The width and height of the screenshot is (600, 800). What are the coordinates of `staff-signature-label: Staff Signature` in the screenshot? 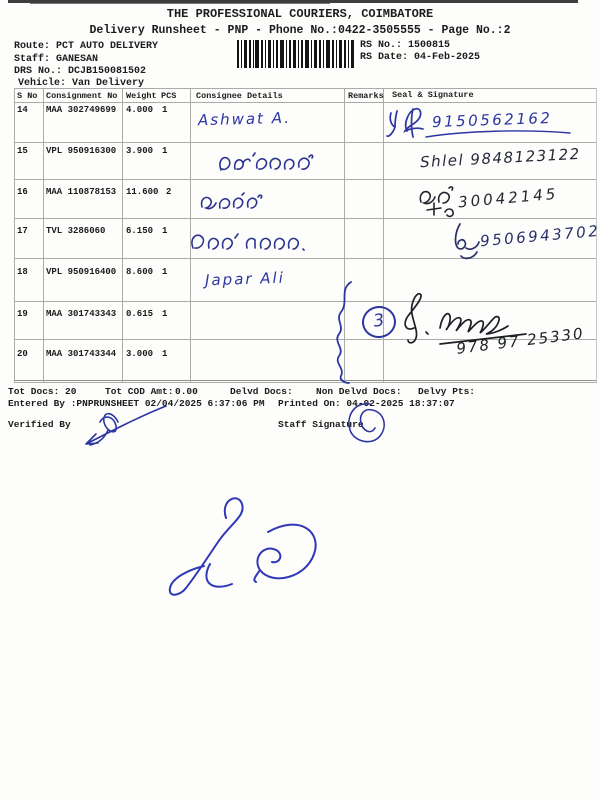 It's located at (321, 424).